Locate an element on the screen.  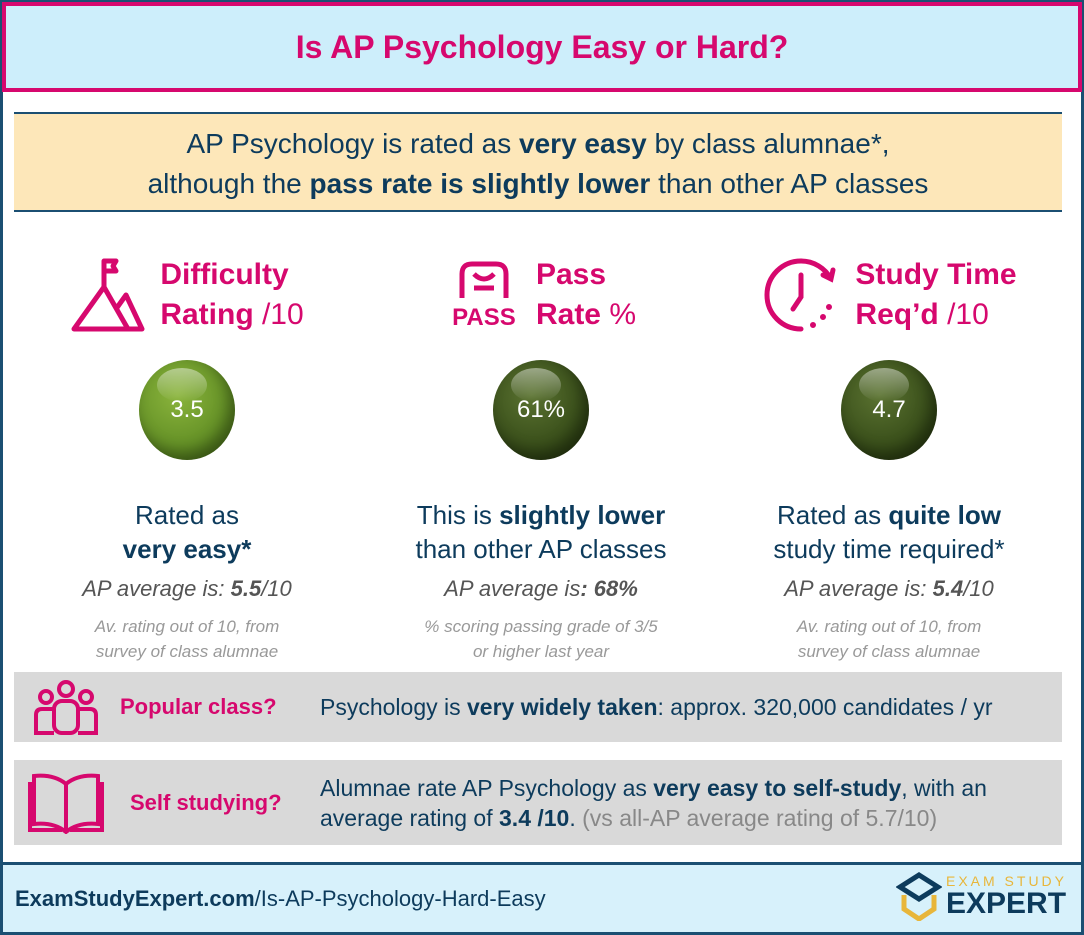
column-heading: Difficulty is located at coordinates (224, 274).